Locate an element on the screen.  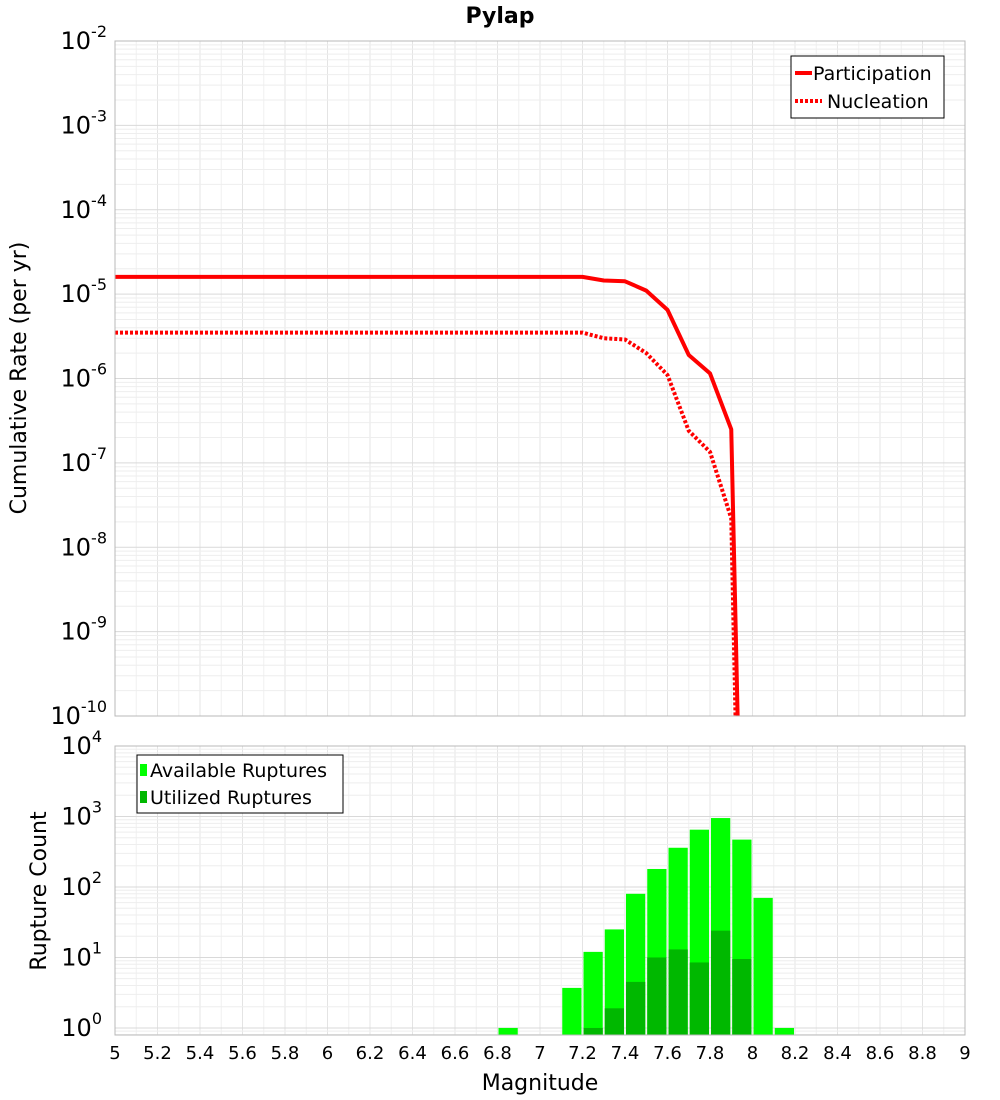
legend-label-utilized: Utilized Ruptures is located at coordinates (231, 798).